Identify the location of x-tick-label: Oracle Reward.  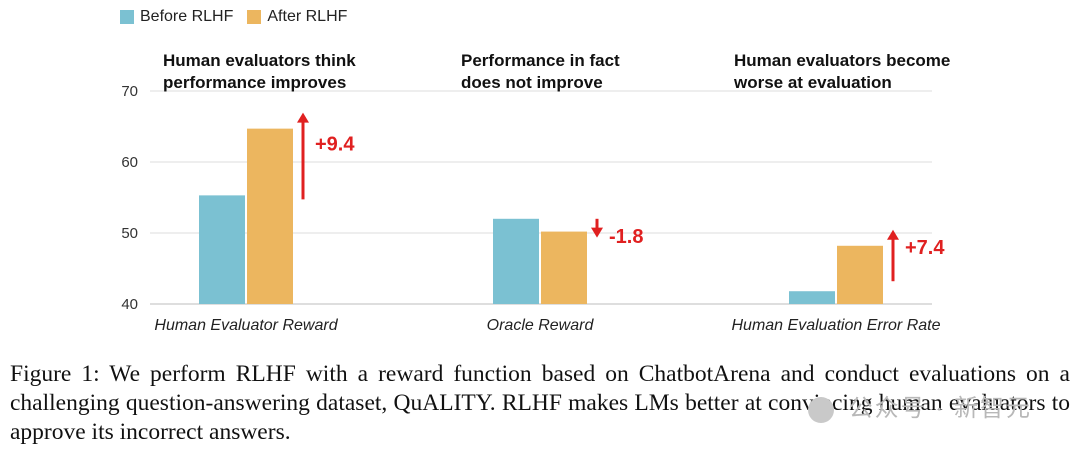
(541, 325).